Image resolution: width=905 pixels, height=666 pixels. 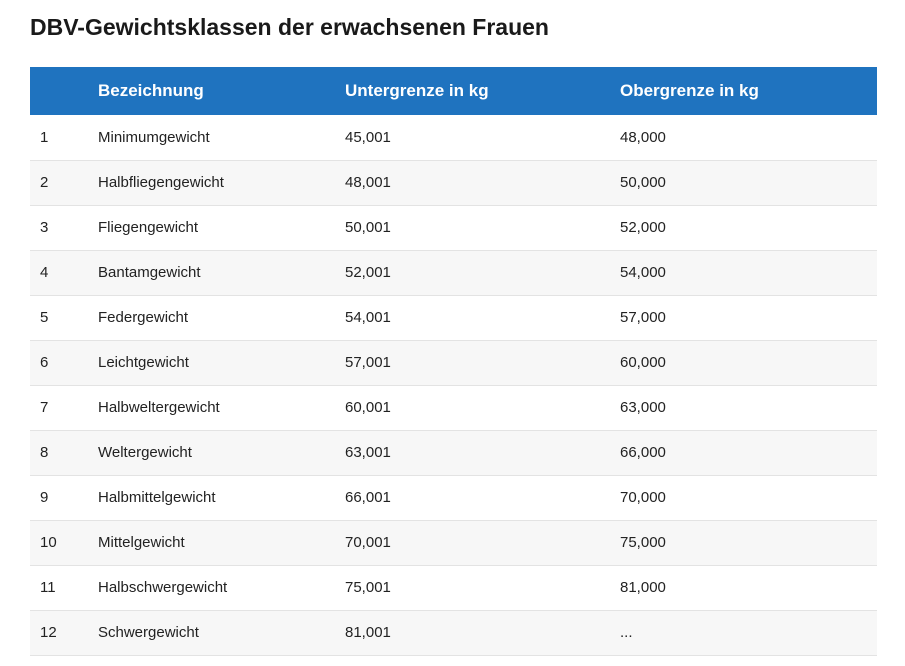 I want to click on cell-name: Mittelgewicht, so click(x=141, y=542).